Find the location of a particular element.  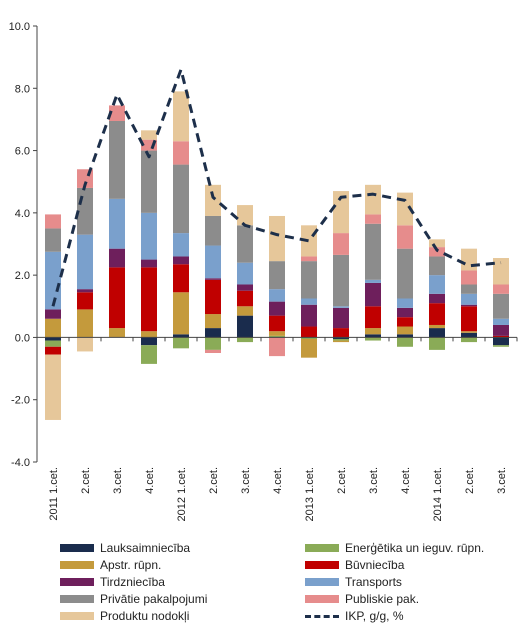

y-tick-label: 0.0 is located at coordinates (22, 338).